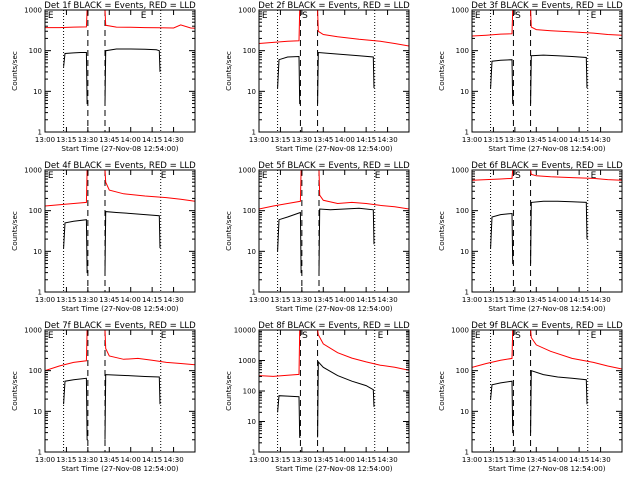 Image resolution: width=640 pixels, height=485 pixels. I want to click on panel-title: Det 8f BLACK = Events, RED = LLD, so click(334, 326).